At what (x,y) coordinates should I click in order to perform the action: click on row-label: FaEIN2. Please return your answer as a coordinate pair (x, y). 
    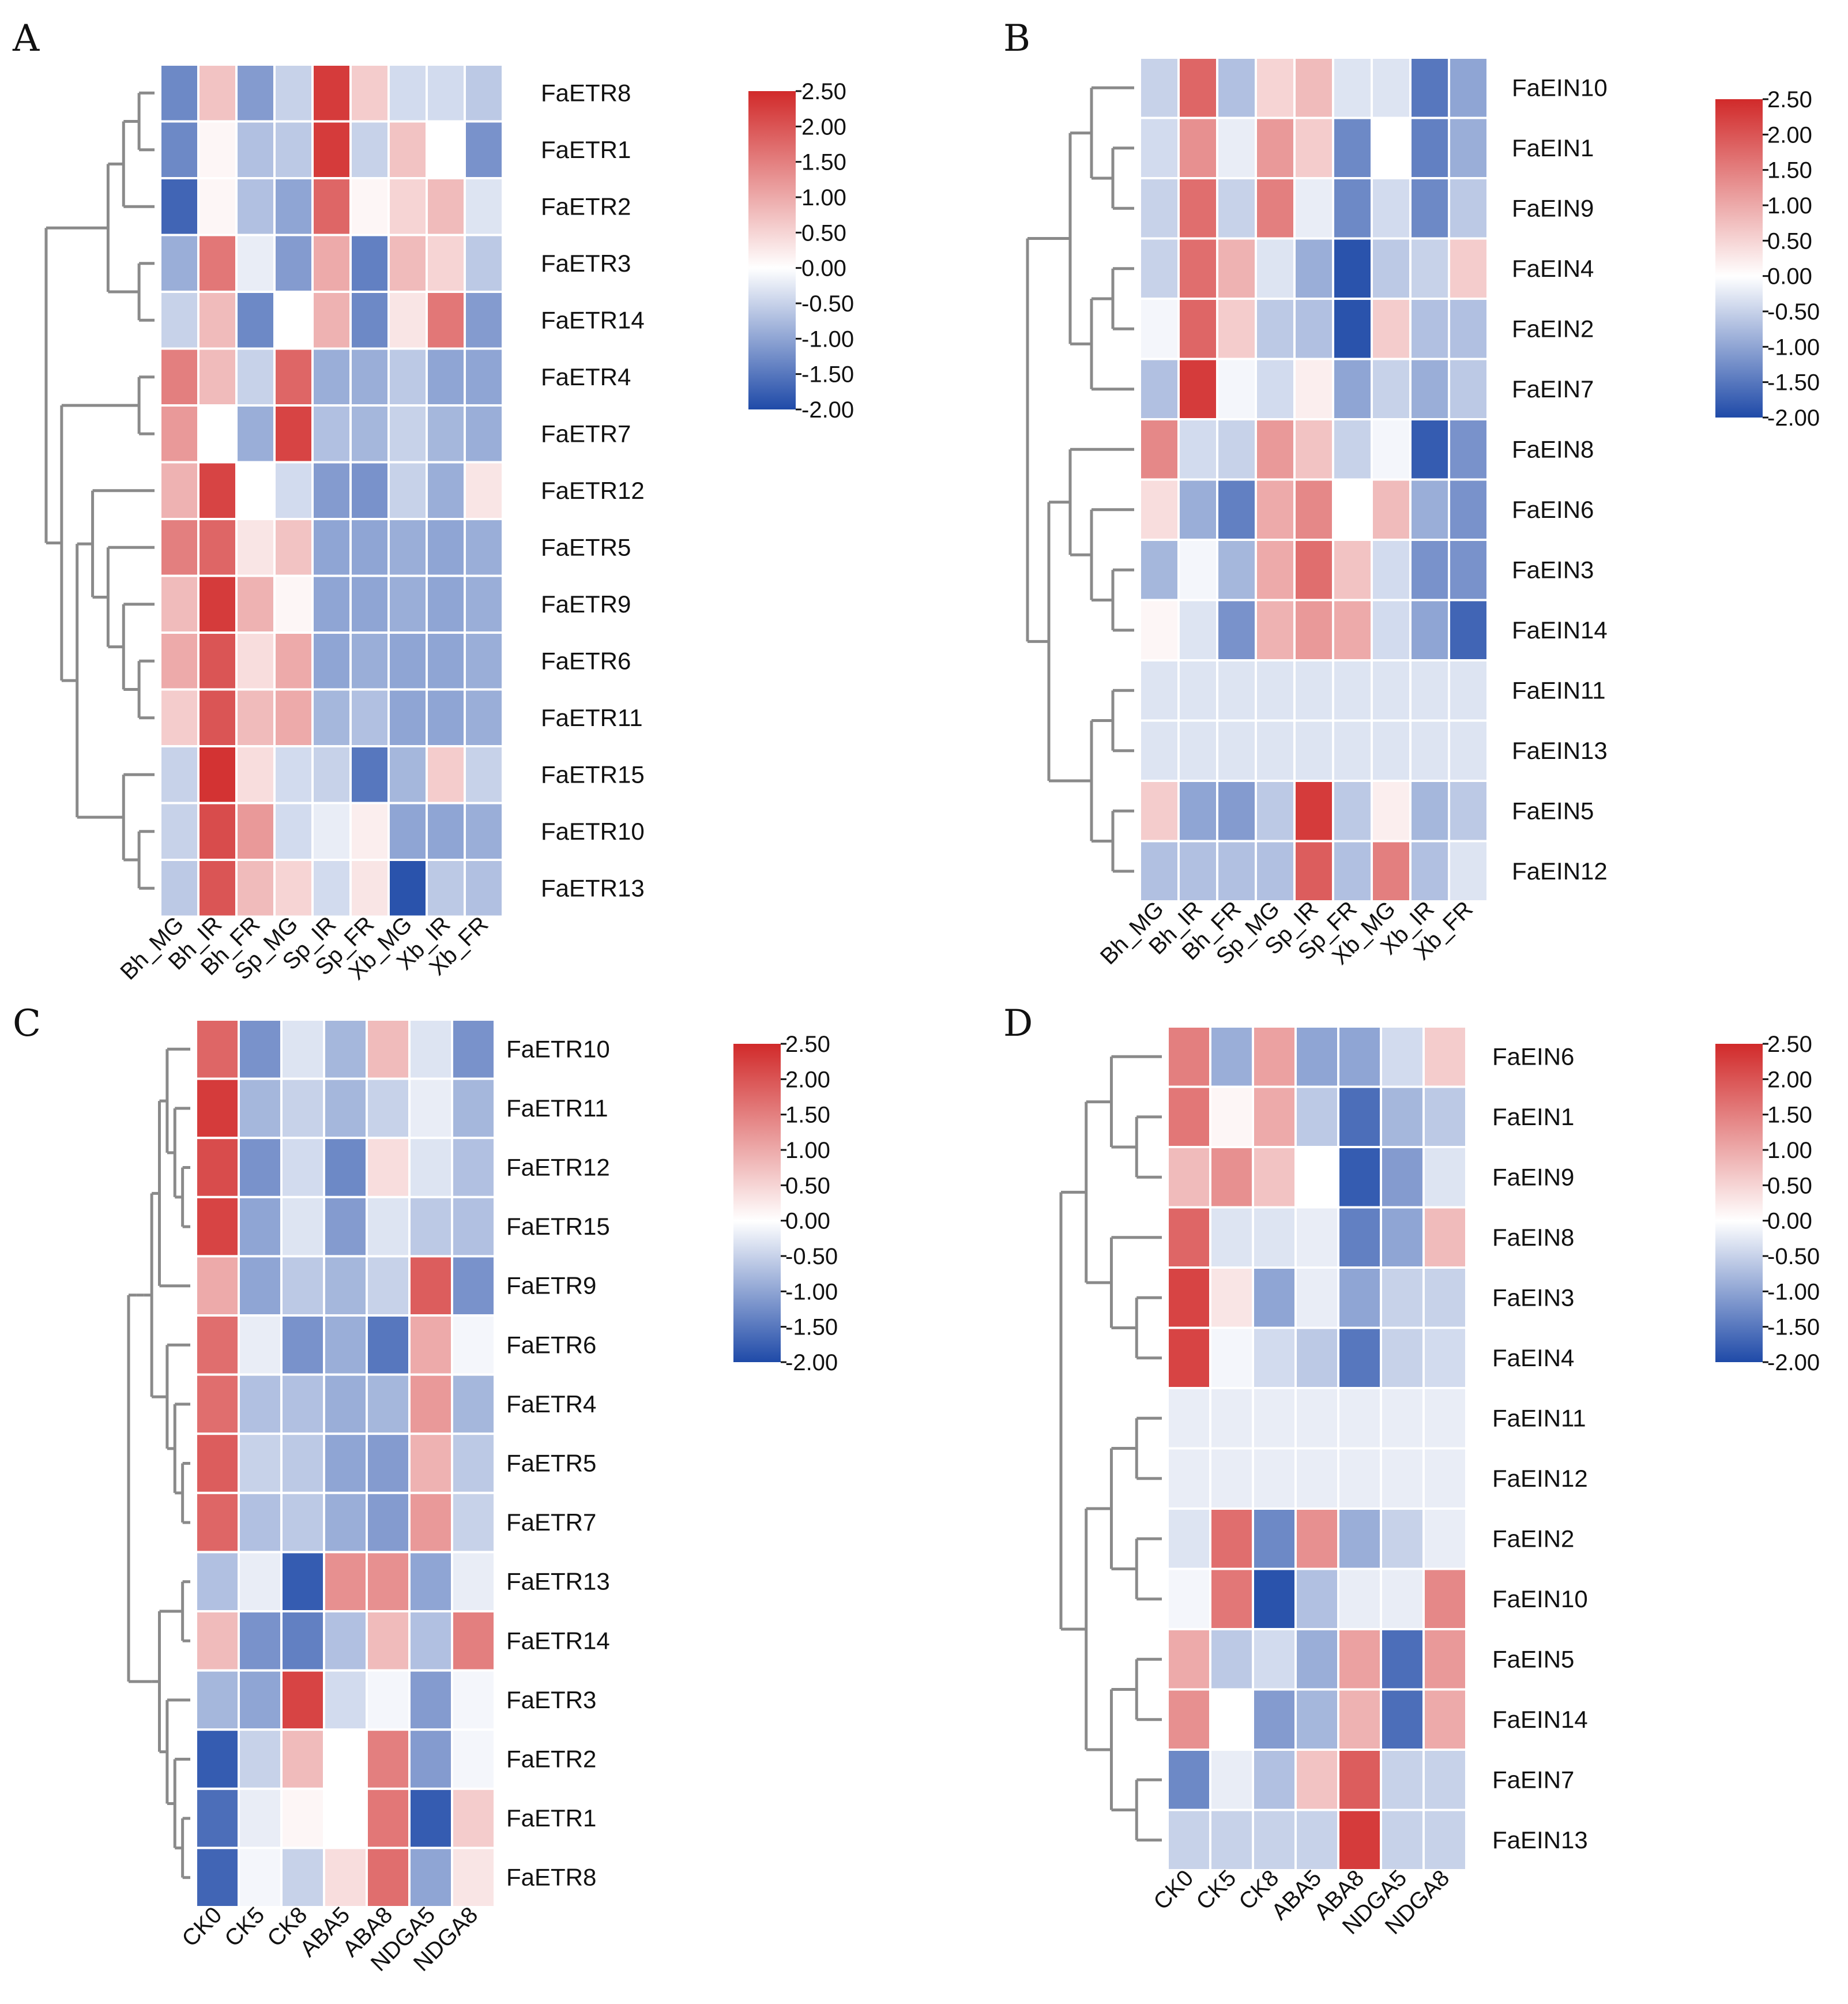
    Looking at the image, I should click on (1553, 328).